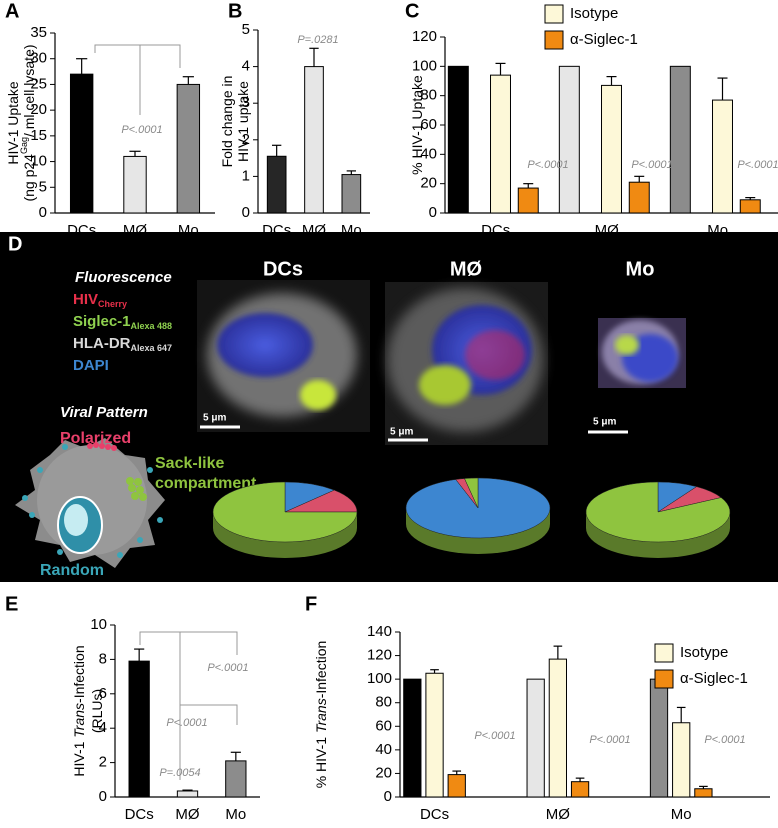 This screenshot has width=778, height=828. I want to click on y-axis-label-part: HIV-1 uptake, so click(243, 121).